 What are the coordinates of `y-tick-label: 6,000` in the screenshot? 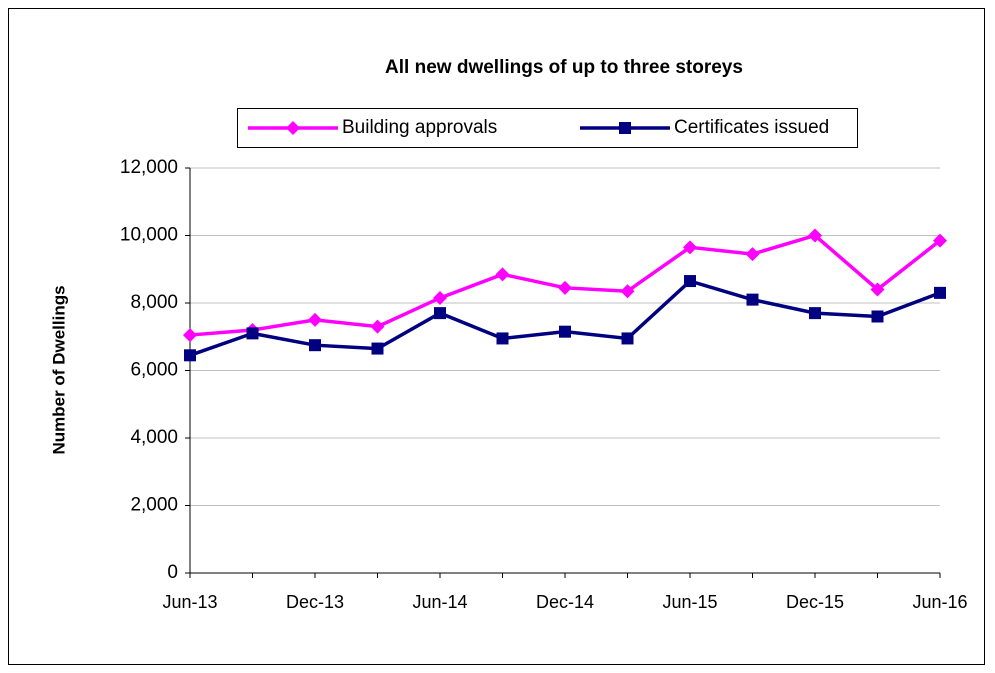 It's located at (154, 370).